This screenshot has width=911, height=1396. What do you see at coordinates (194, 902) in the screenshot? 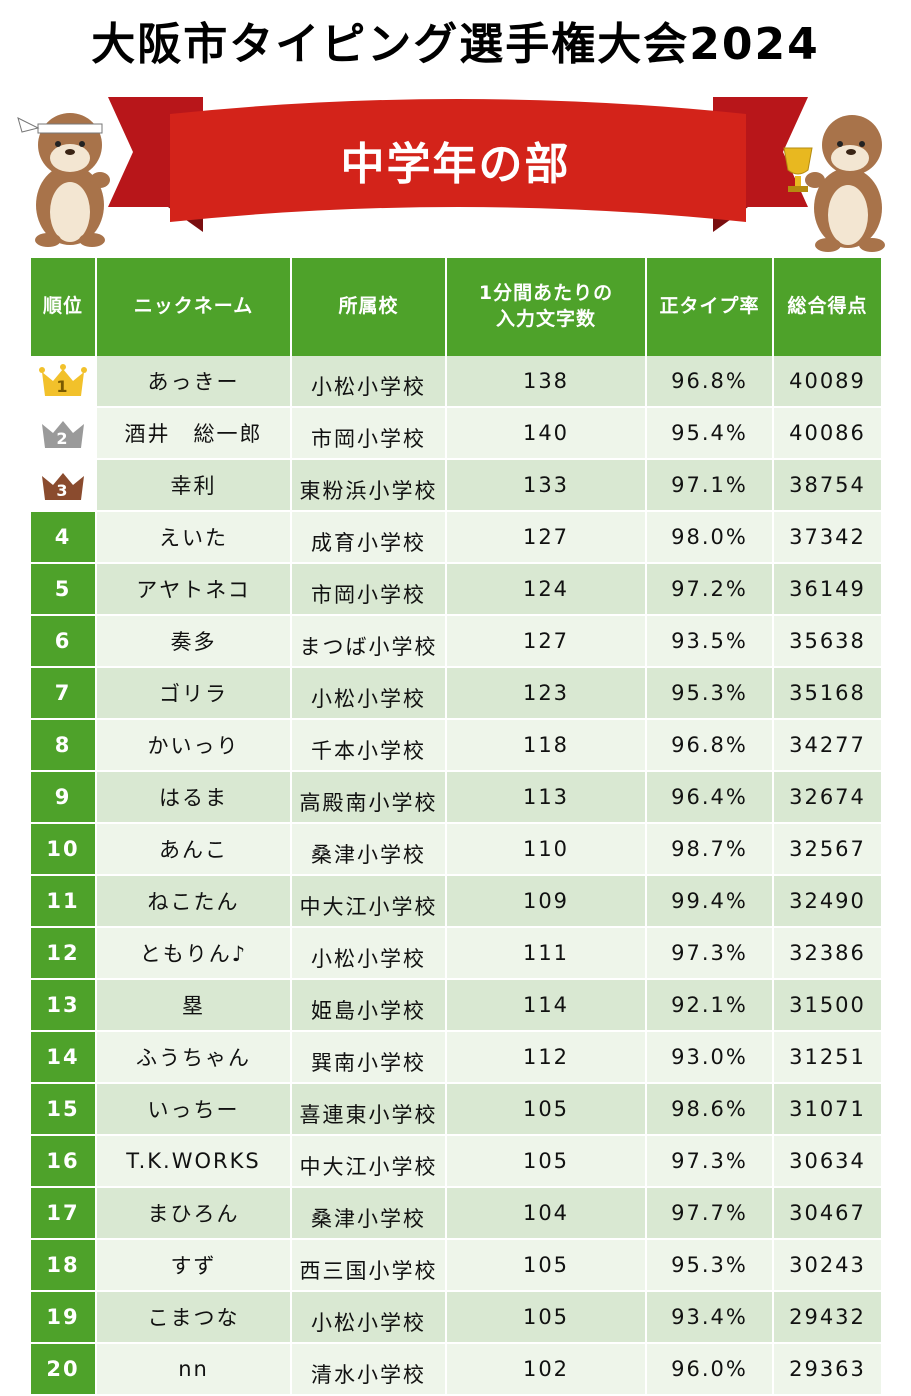
I see `nickname-cell: ねこたん` at bounding box center [194, 902].